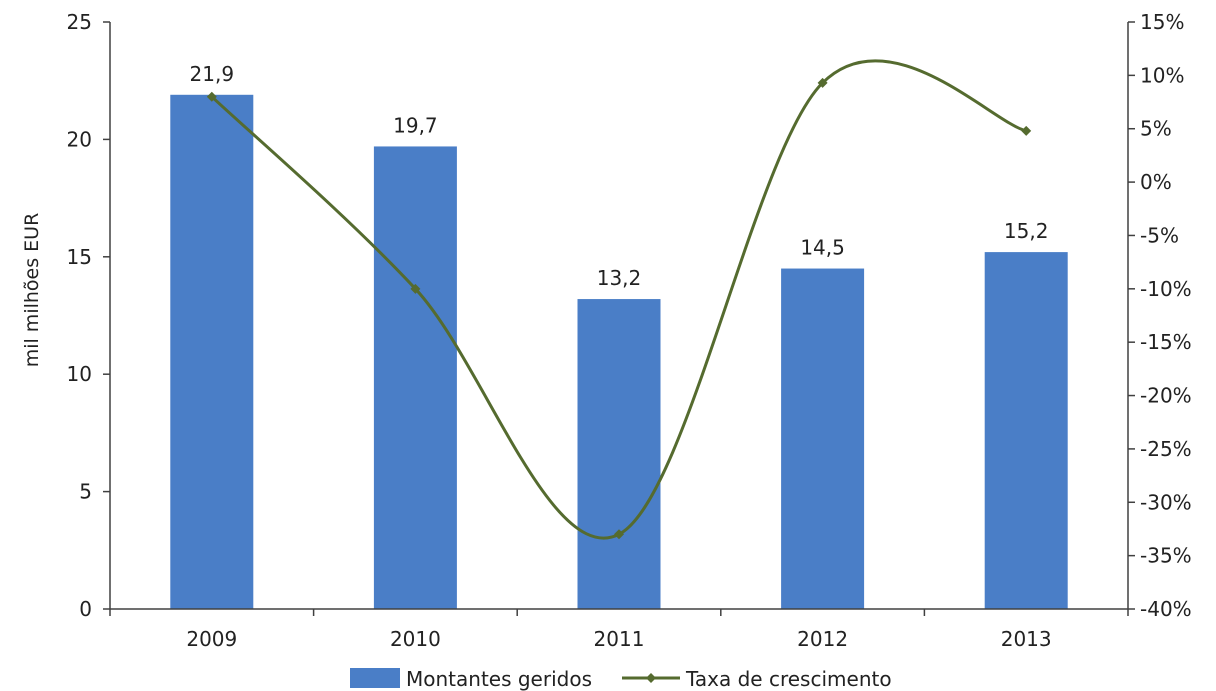  What do you see at coordinates (415, 639) in the screenshot?
I see `x-tick-label-2010: 2010` at bounding box center [415, 639].